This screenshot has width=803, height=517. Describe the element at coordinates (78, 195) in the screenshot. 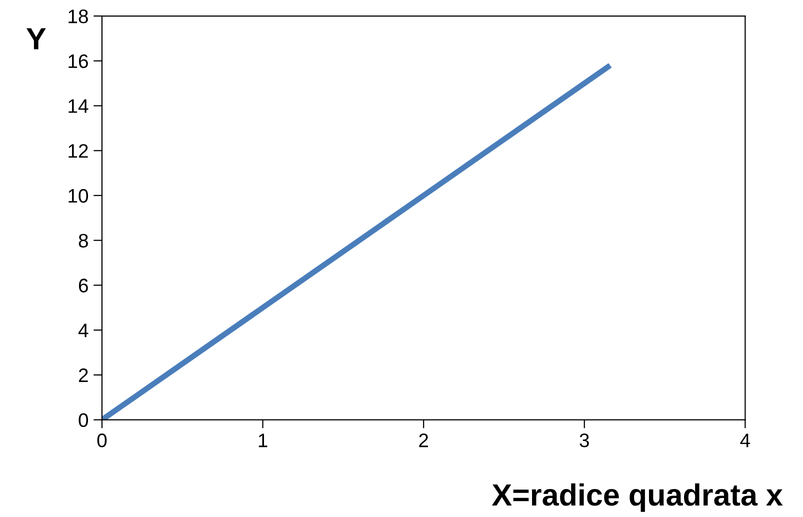

I see `y-tick-label: 10` at that location.